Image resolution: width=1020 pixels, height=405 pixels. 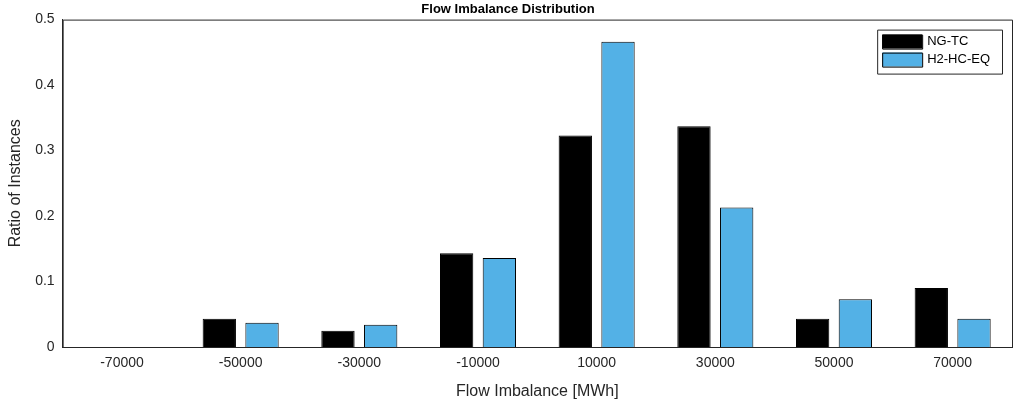 What do you see at coordinates (537, 390) in the screenshot?
I see `x-axis-title: Flow Imbalance [MWh]` at bounding box center [537, 390].